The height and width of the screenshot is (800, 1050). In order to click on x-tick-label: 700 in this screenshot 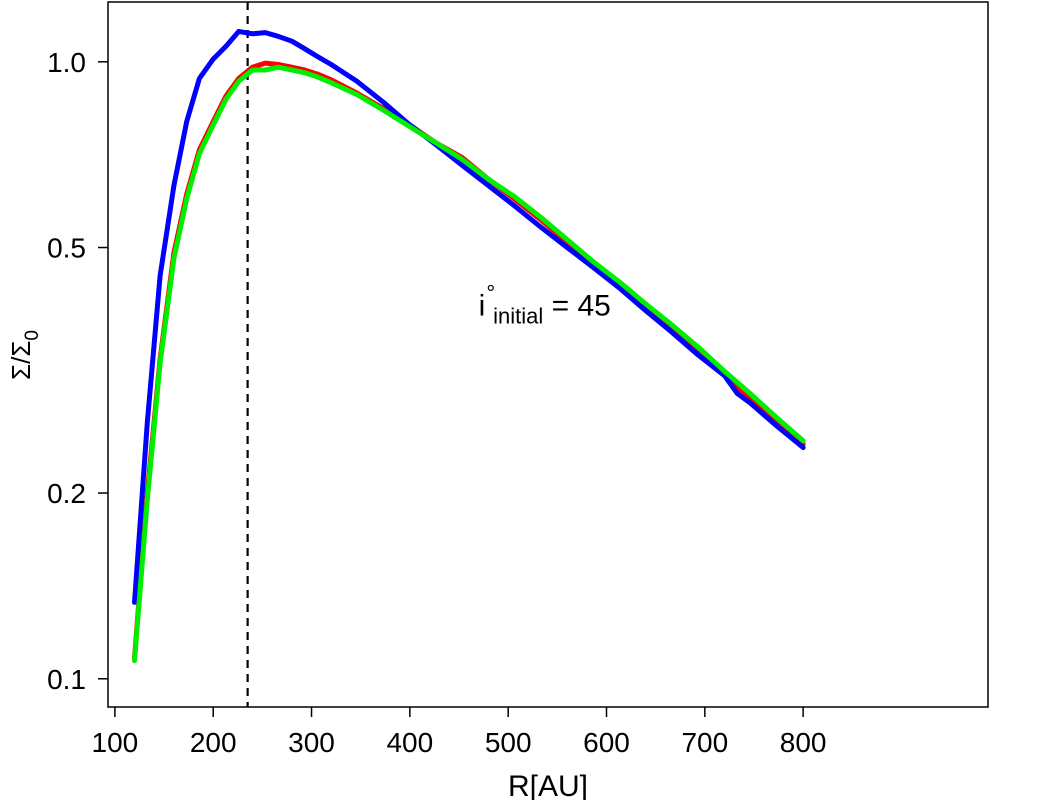, I will do `click(704, 742)`.